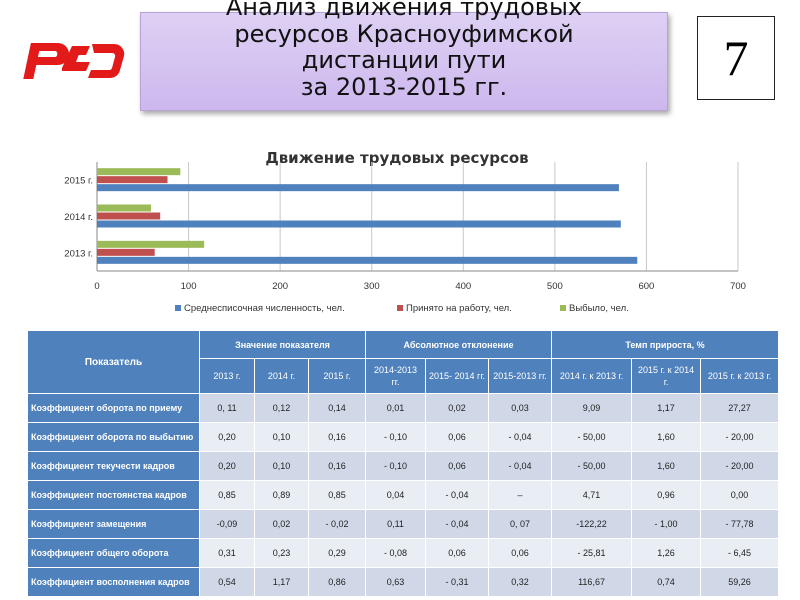  Describe the element at coordinates (337, 376) in the screenshot. I see `subheader-cell: 2015 г.` at that location.